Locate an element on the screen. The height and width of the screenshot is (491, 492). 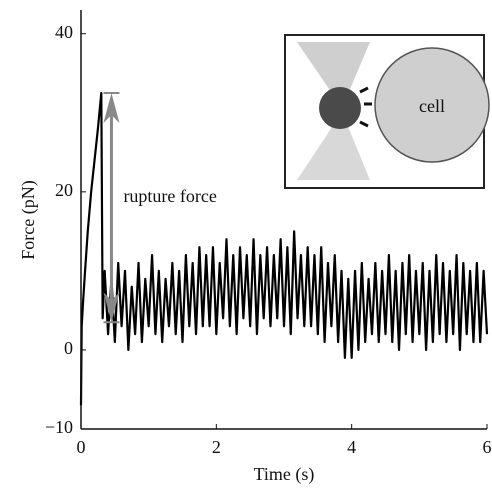
cell-body is located at coordinates (432, 105).